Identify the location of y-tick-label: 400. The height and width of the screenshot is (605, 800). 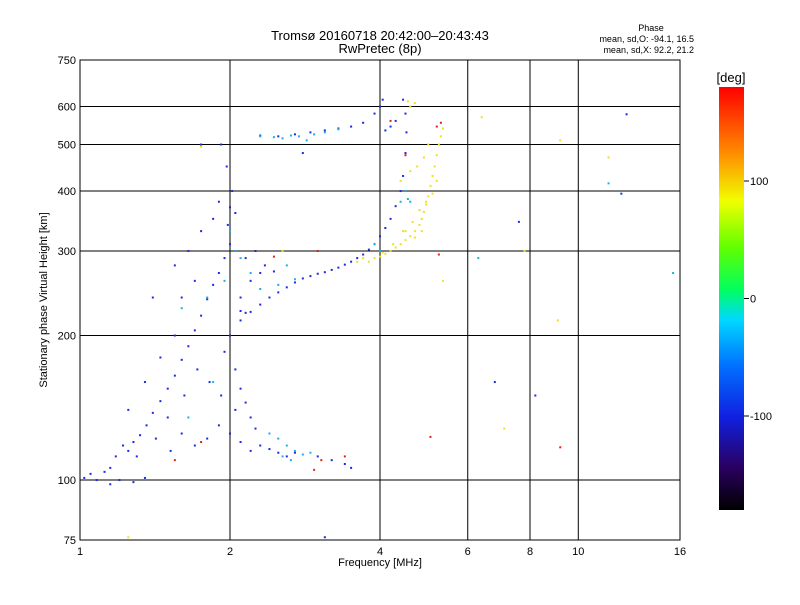
(67, 192).